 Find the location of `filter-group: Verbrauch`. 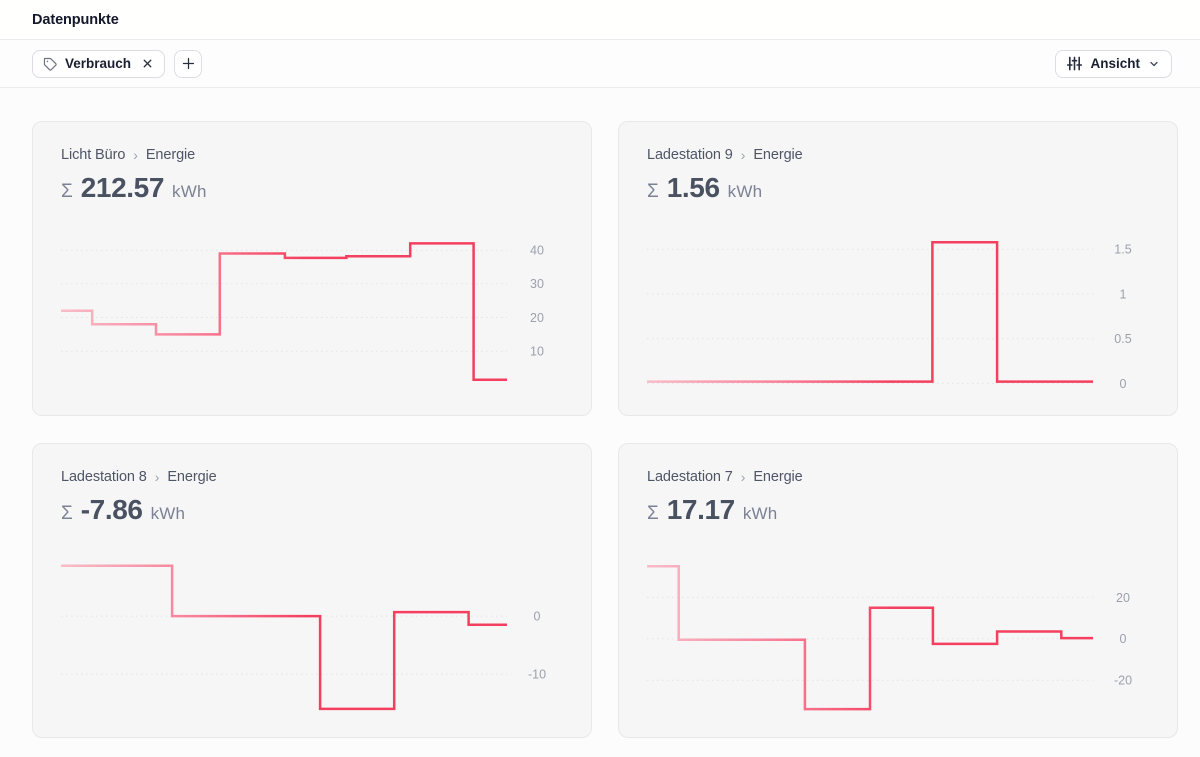

filter-group: Verbrauch is located at coordinates (117, 63).